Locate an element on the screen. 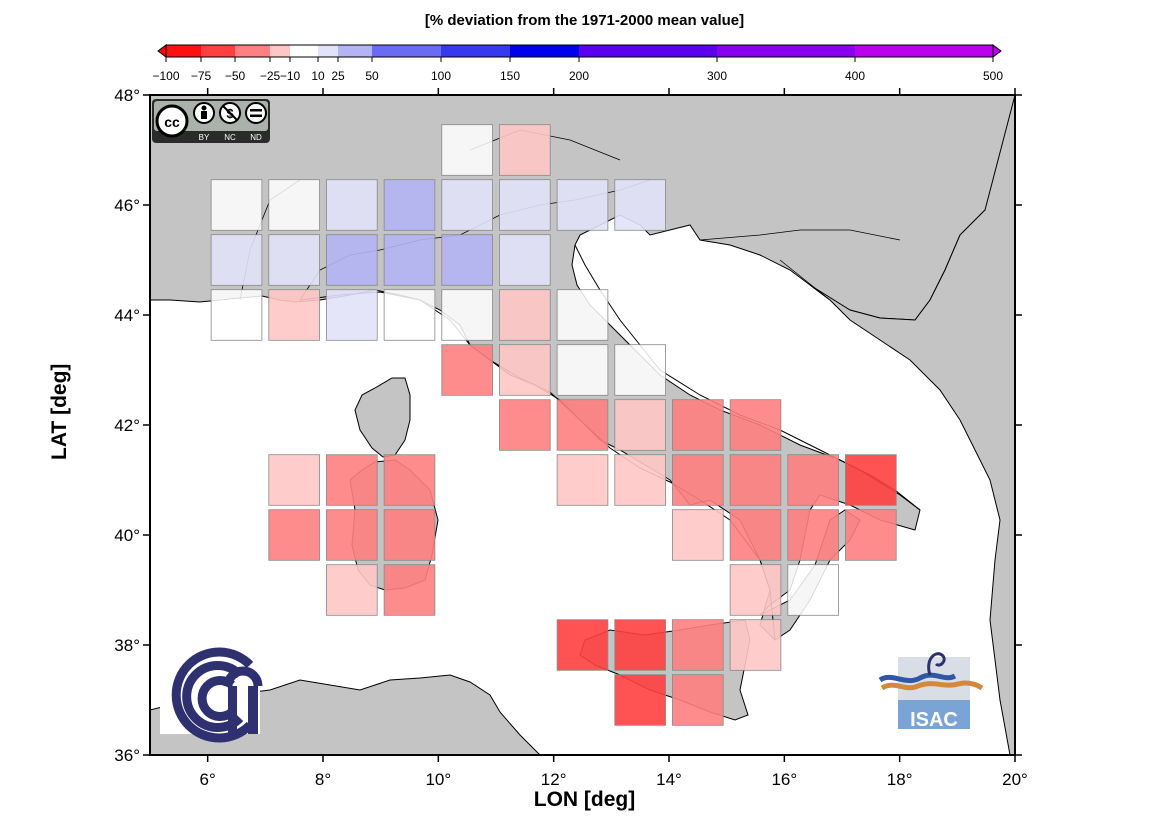  x-tick-label: 6° is located at coordinates (208, 779).